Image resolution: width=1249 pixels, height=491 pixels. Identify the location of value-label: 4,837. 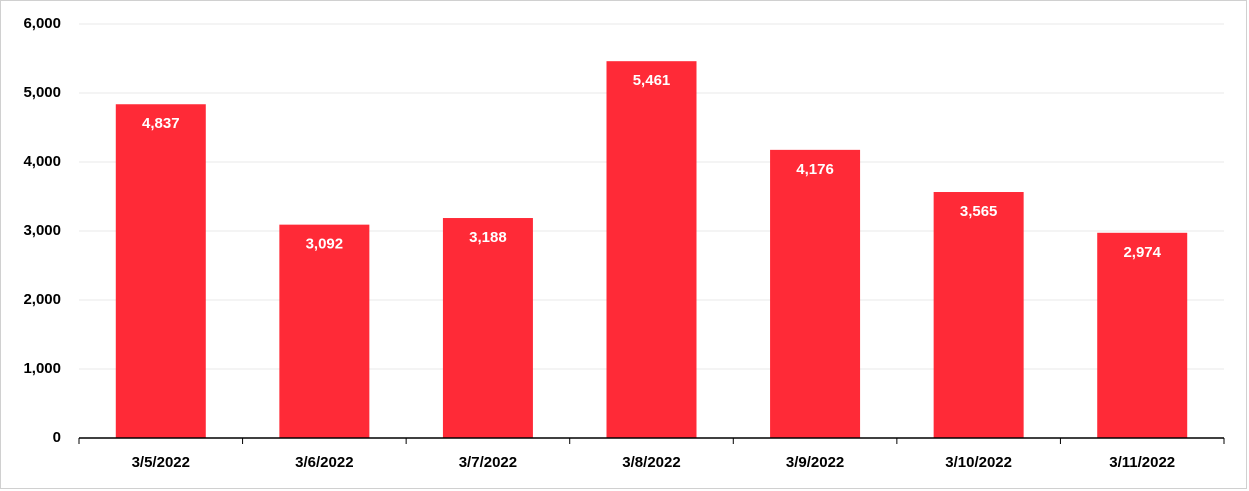
(161, 123).